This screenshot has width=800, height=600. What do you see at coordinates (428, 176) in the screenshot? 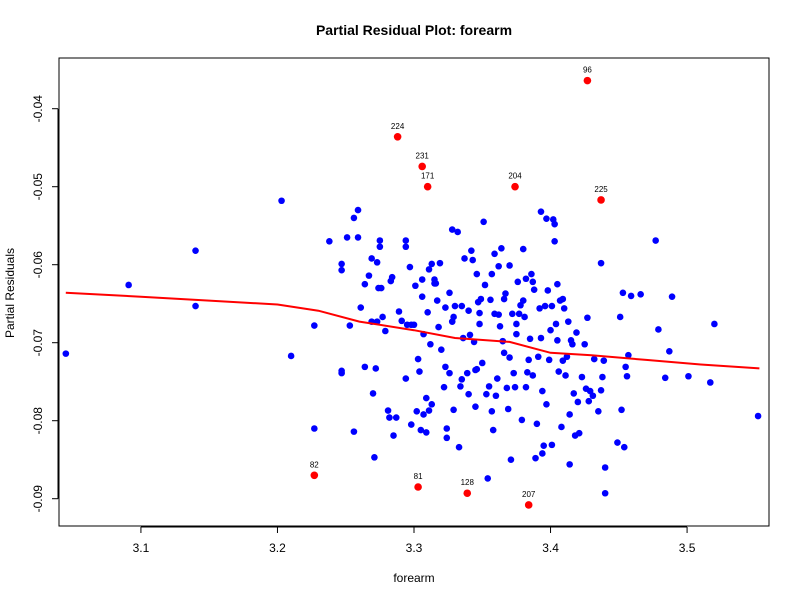
I see `point-label: 171` at bounding box center [428, 176].